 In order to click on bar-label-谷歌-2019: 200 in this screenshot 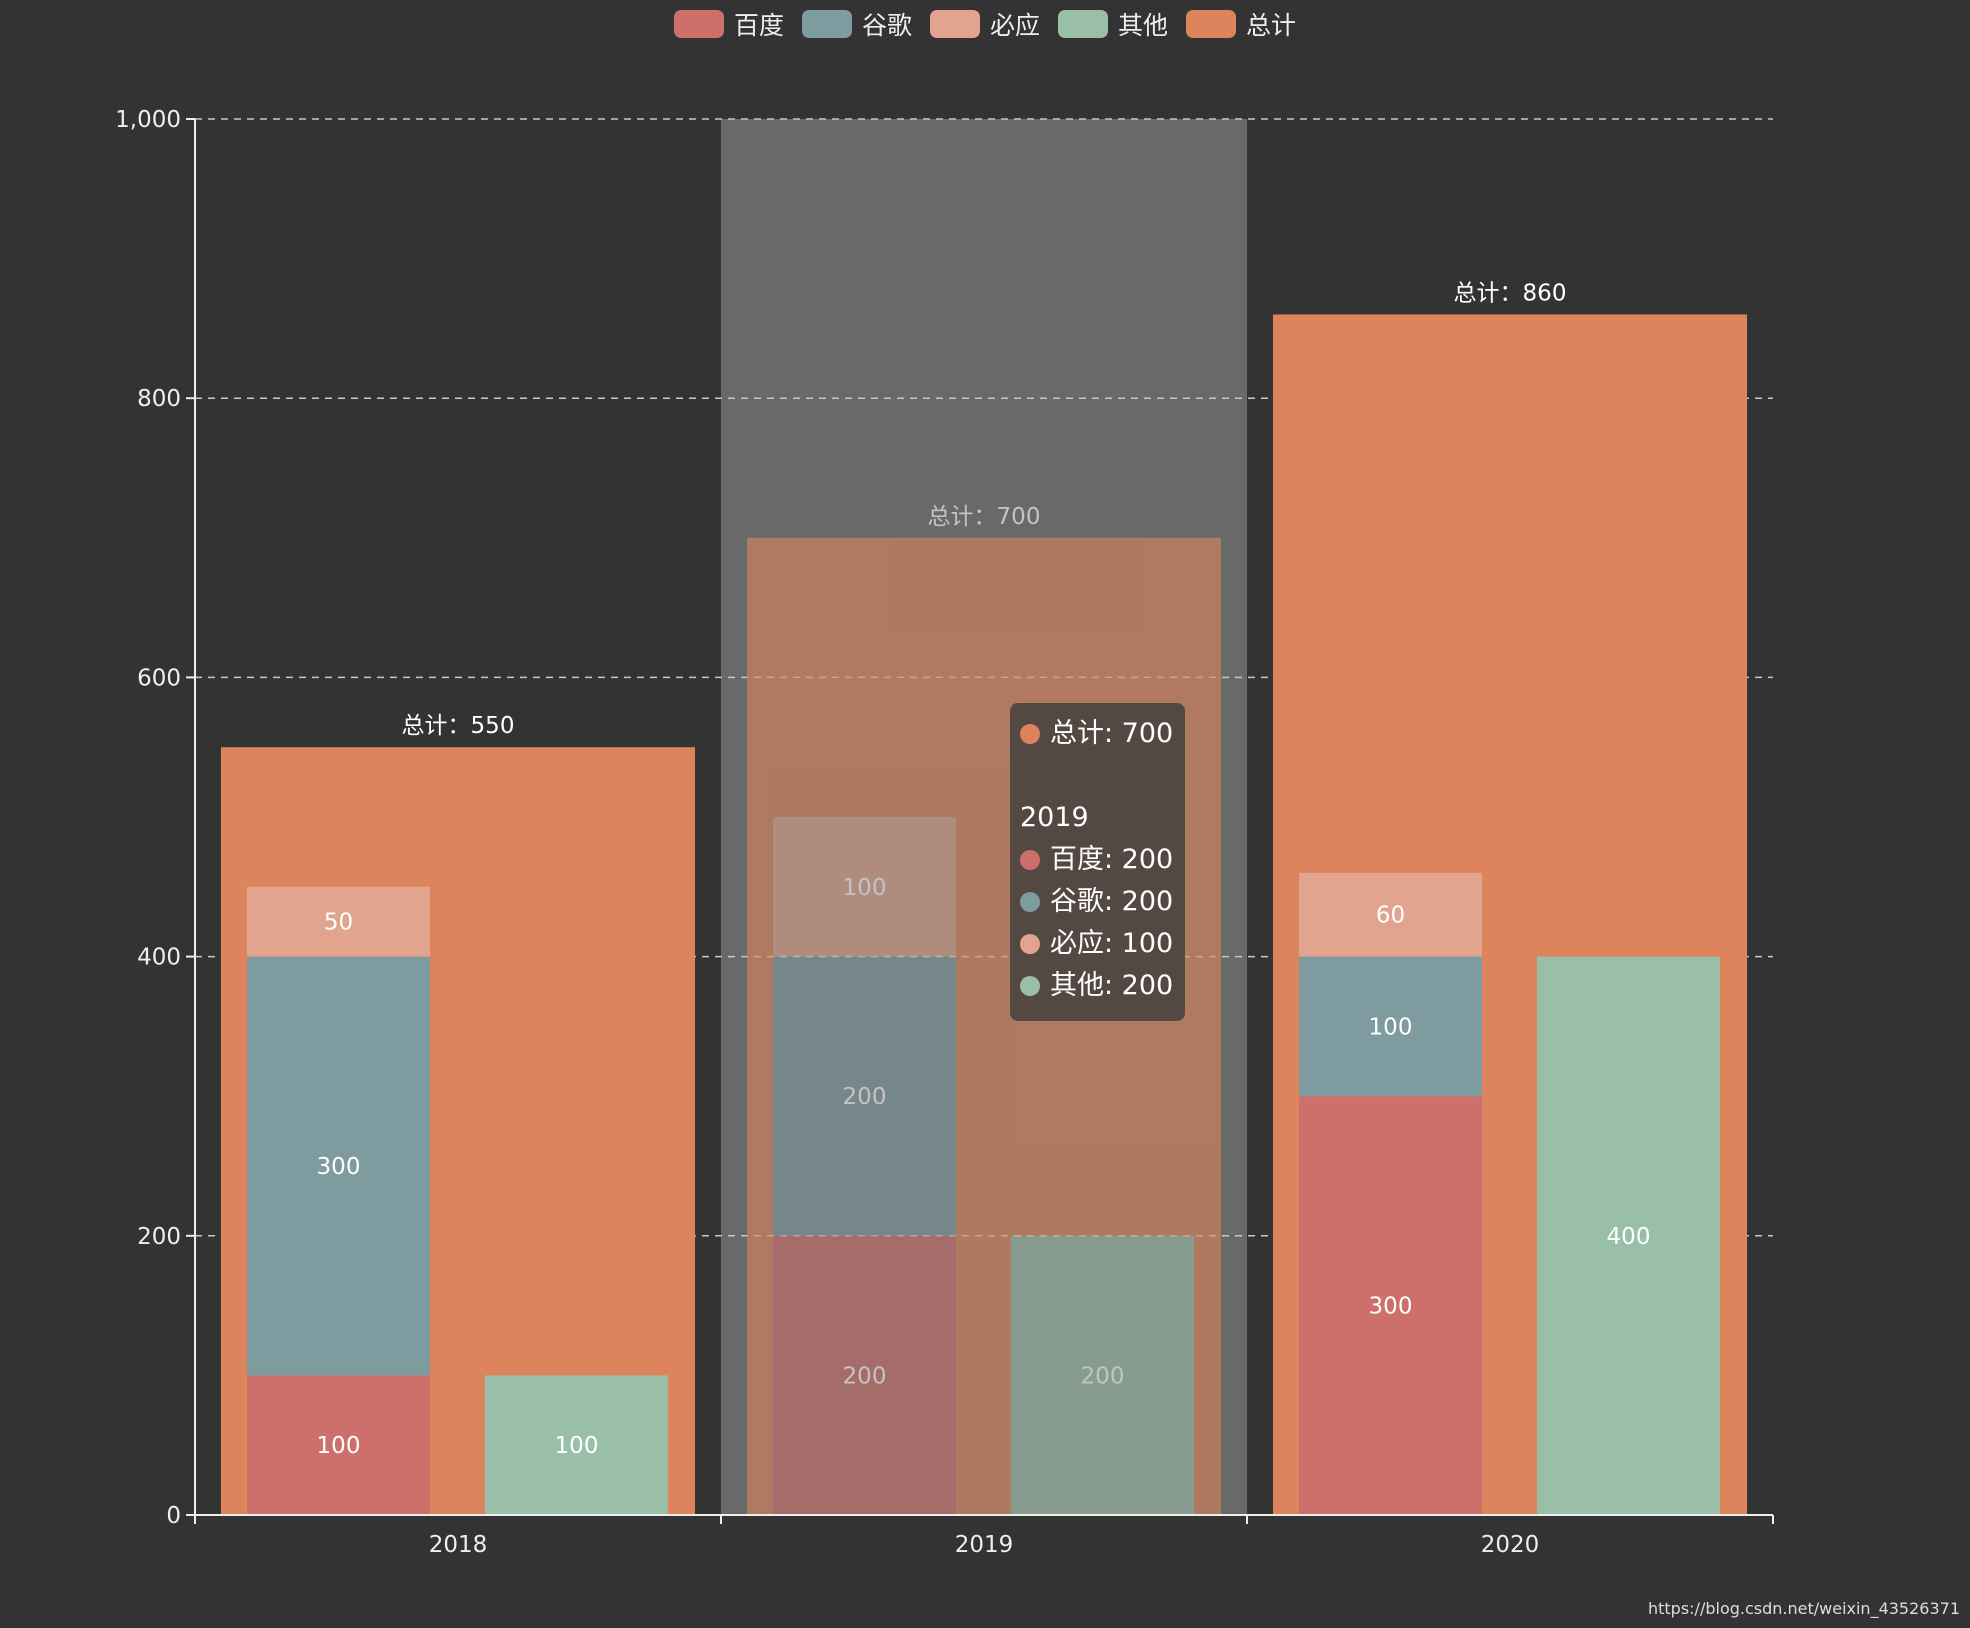, I will do `click(865, 1097)`.